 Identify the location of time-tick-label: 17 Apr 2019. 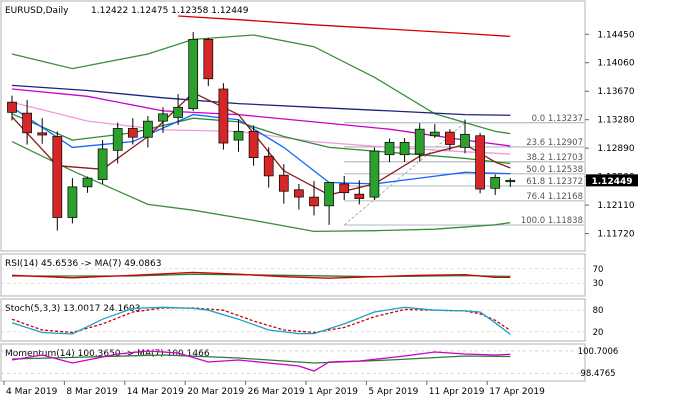
(517, 392).